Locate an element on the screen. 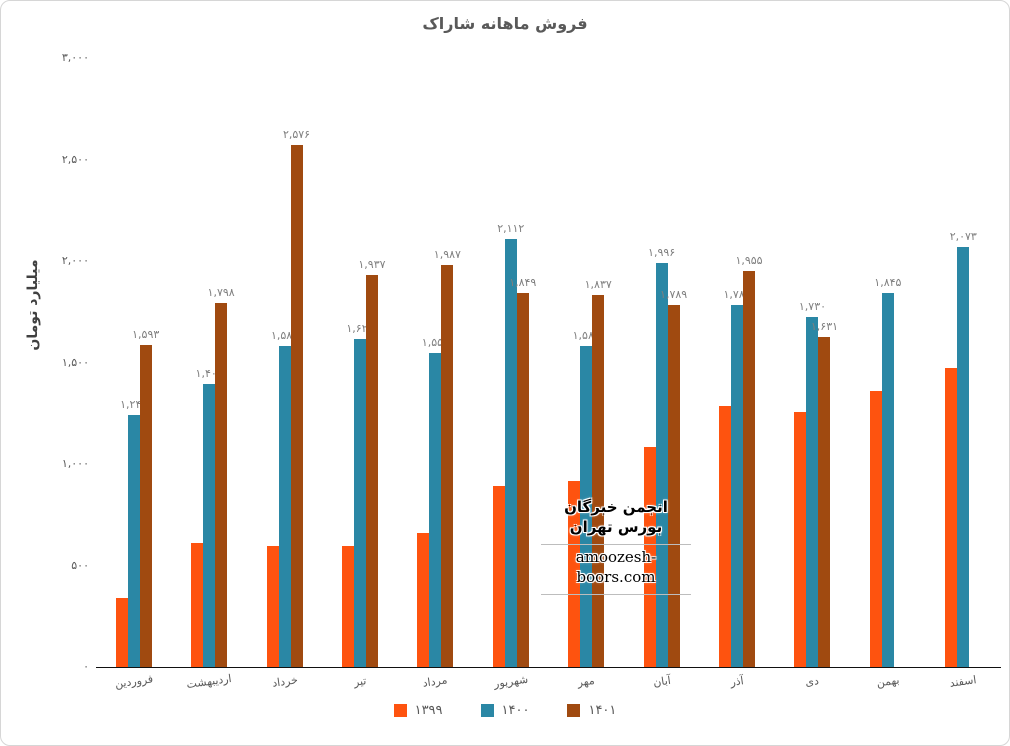  y-tick-label: ۳,۰۰۰ is located at coordinates (75, 57).